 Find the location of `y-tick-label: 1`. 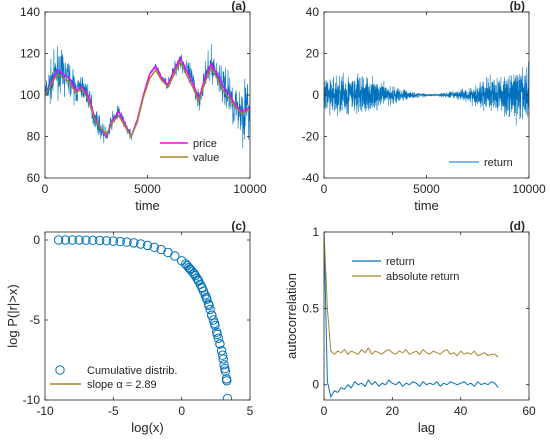

y-tick-label: 1 is located at coordinates (315, 232).